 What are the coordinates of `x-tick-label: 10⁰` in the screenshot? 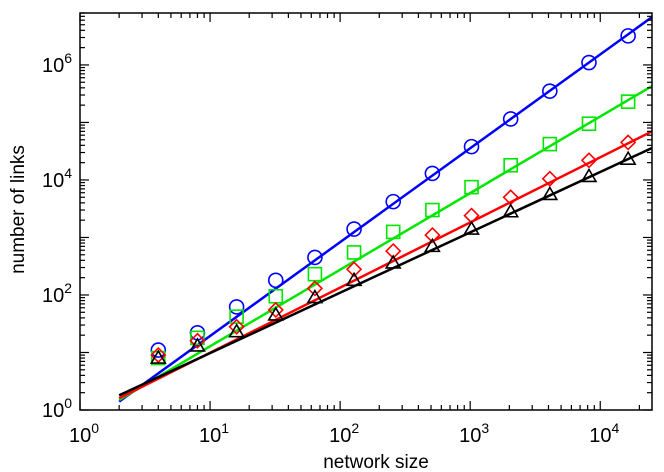 It's located at (84, 433).